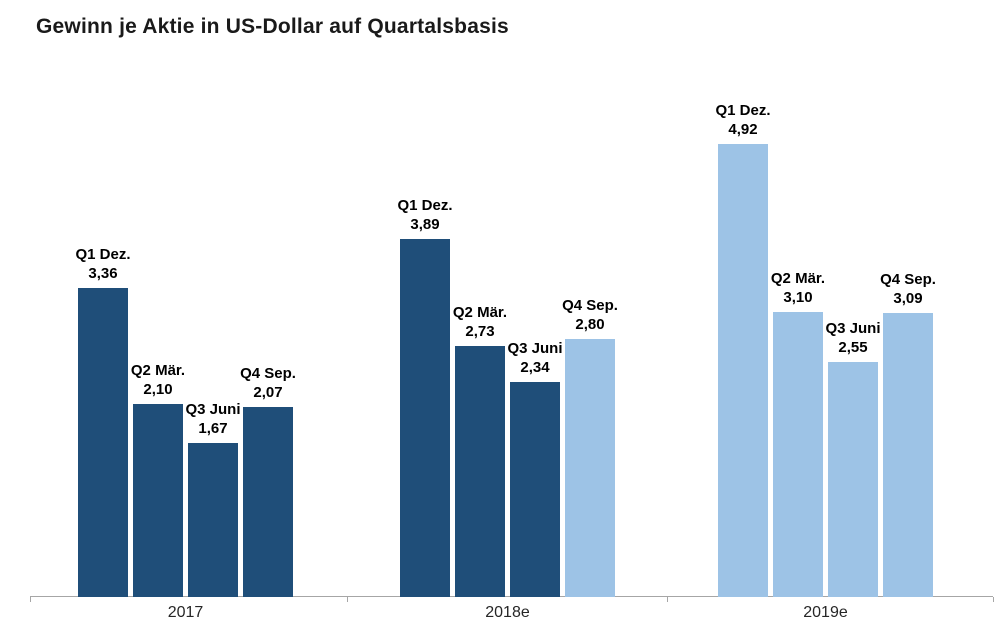 This screenshot has width=1000, height=637. What do you see at coordinates (507, 612) in the screenshot?
I see `category-label-2018e: 2018e` at bounding box center [507, 612].